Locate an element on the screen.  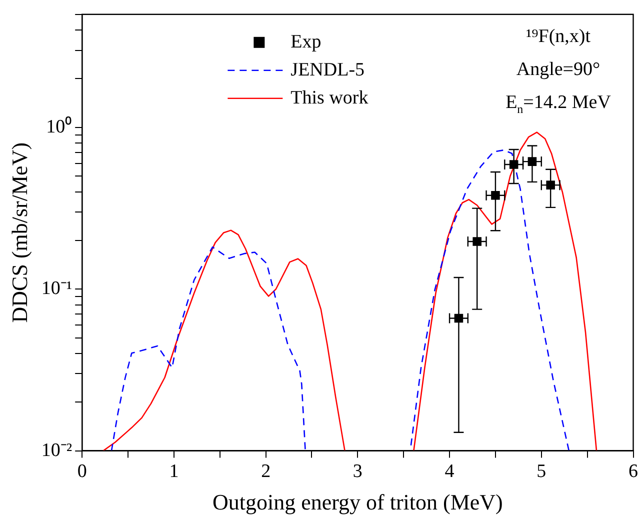
y-tick-label: 10⁻¹ is located at coordinates (56, 289).